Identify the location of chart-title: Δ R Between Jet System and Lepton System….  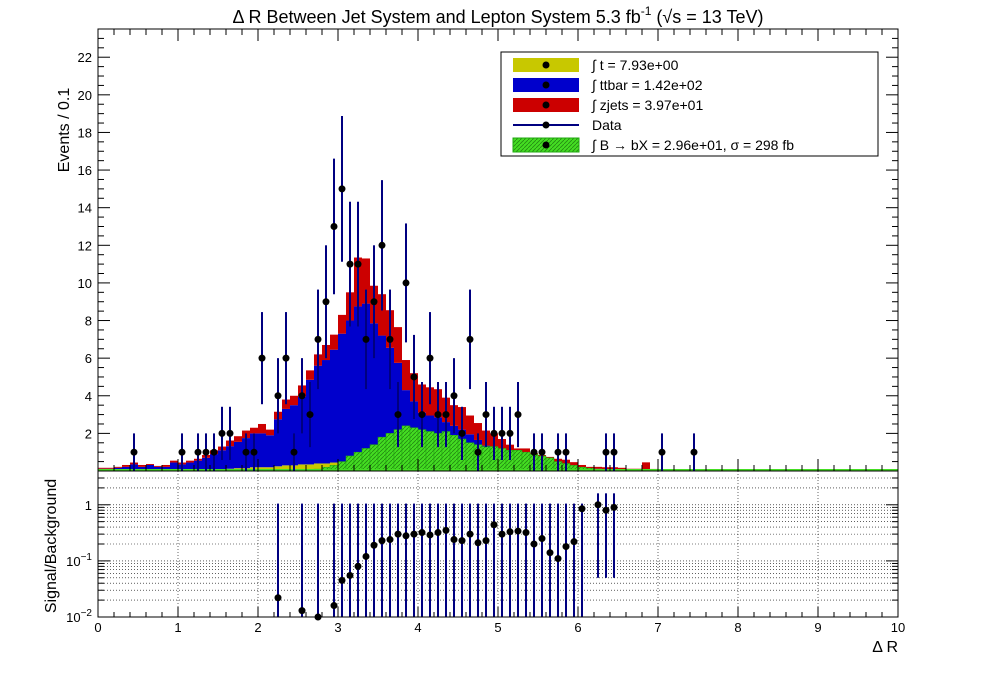
(497, 15).